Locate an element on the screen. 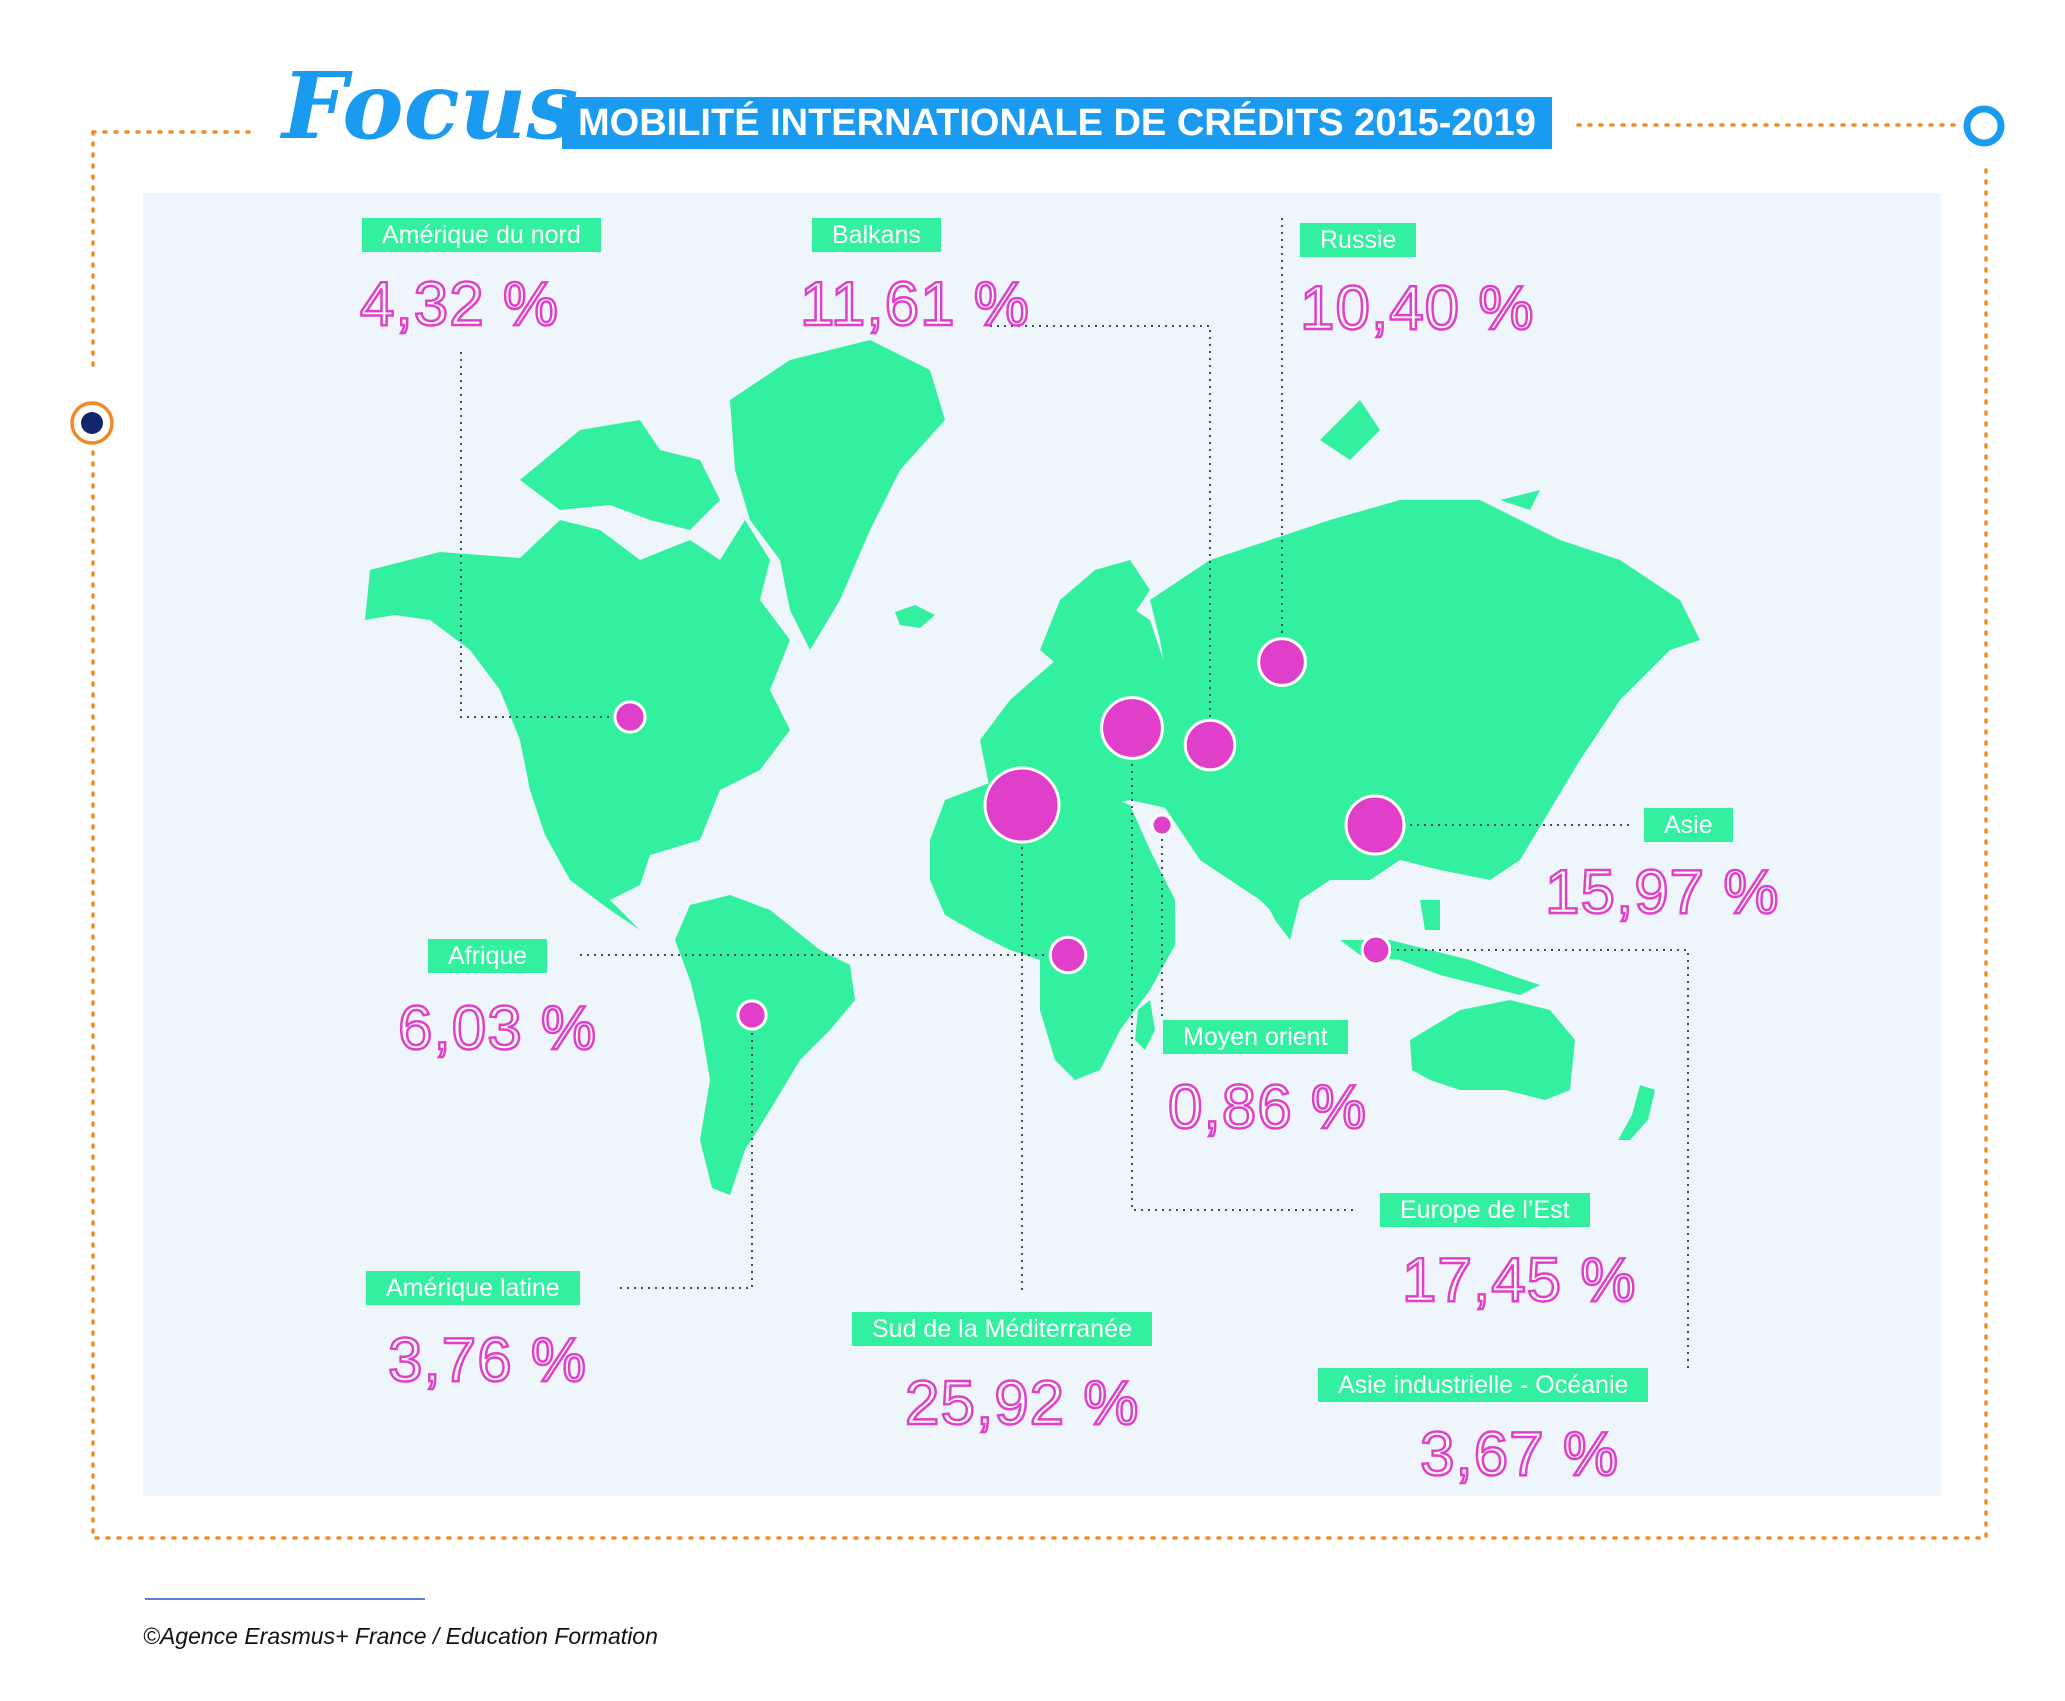 The height and width of the screenshot is (1701, 2065). bubble-amerique-nord is located at coordinates (630, 717).